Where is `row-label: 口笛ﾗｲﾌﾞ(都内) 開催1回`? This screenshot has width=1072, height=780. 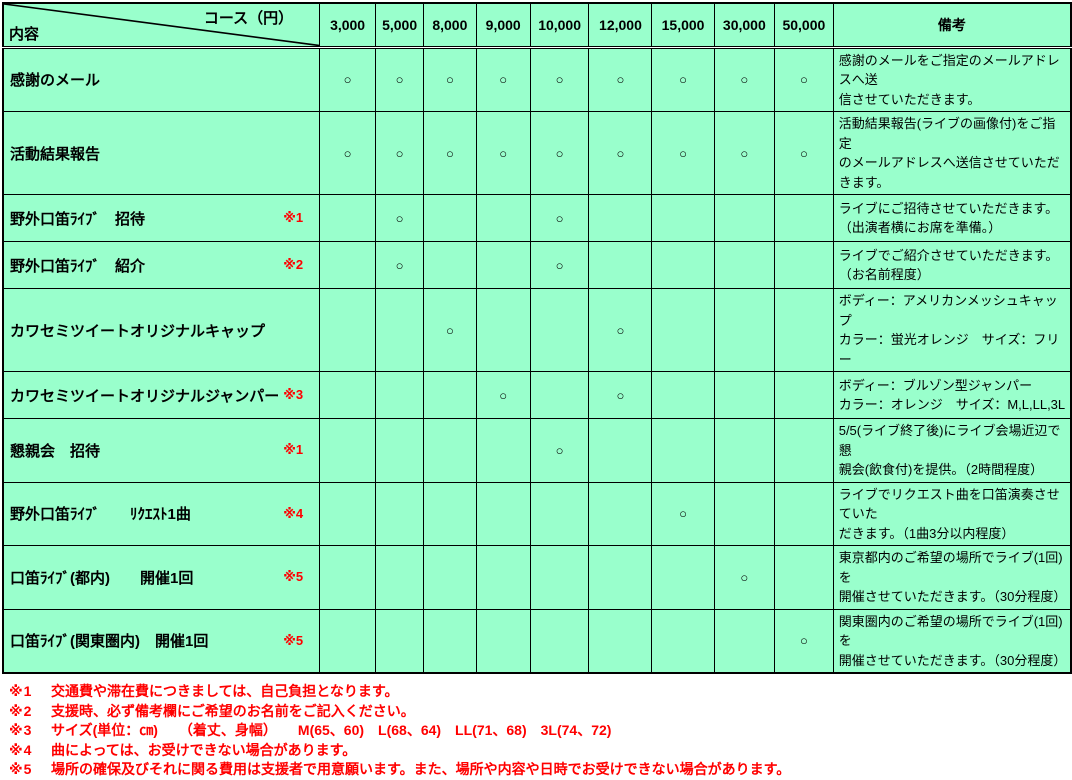
row-label: 口笛ﾗｲﾌﾞ(都内) 開催1回 is located at coordinates (102, 578).